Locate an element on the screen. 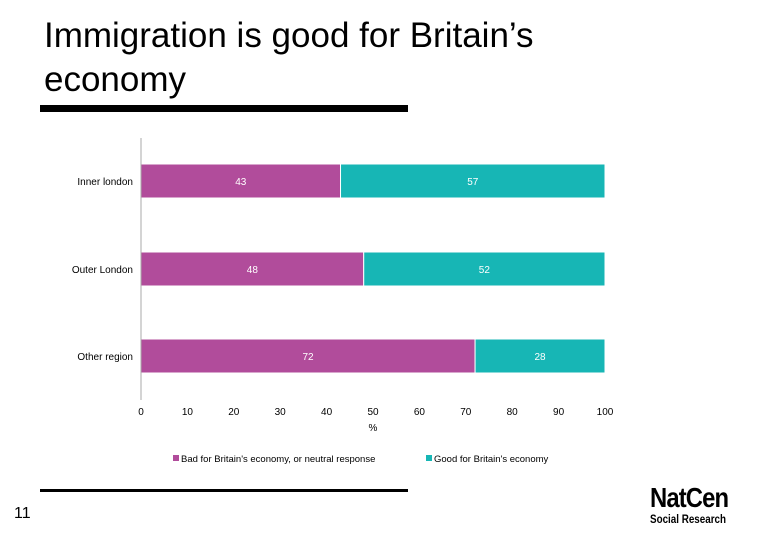 The width and height of the screenshot is (780, 540). bar-data-label: 28 is located at coordinates (540, 357).